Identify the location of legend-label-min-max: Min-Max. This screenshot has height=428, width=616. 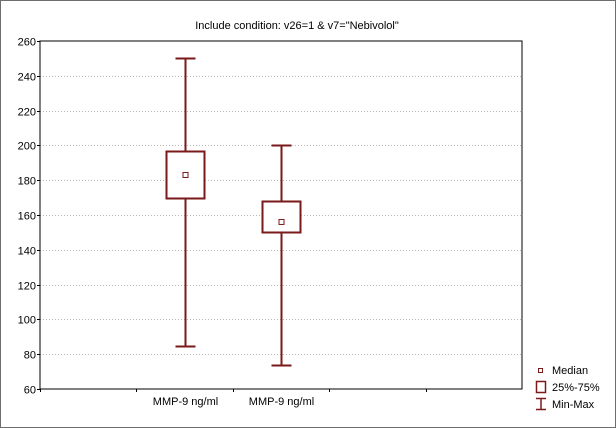
(573, 405).